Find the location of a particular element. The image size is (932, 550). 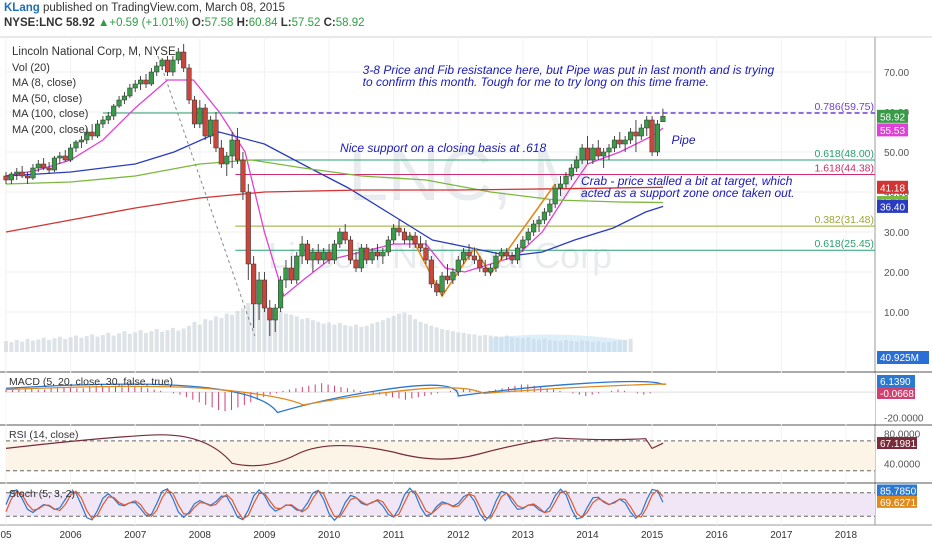

volume-ma-area is located at coordinates (558, 343).